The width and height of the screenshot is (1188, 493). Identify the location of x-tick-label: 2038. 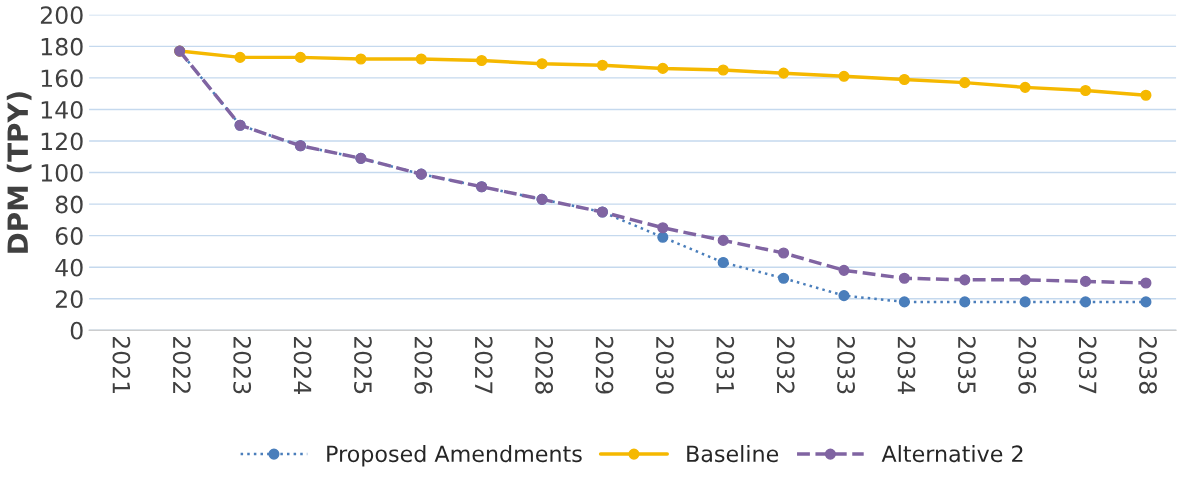
(1148, 365).